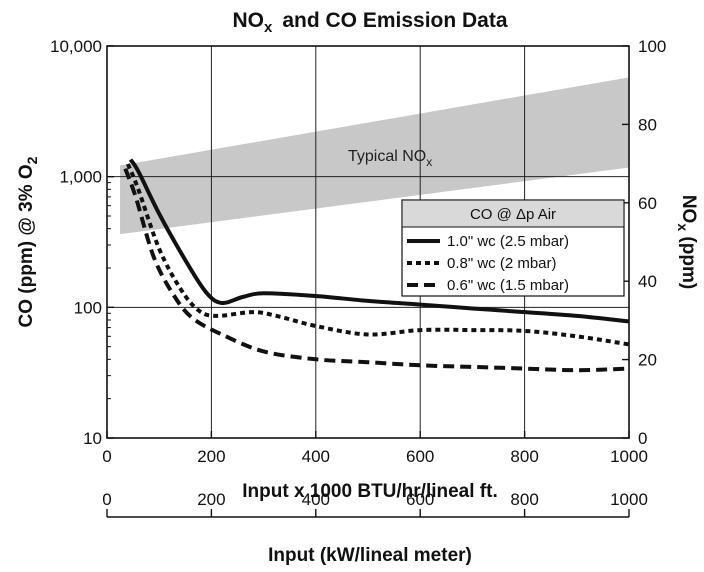 The height and width of the screenshot is (572, 704). I want to click on legend-header, so click(513, 214).